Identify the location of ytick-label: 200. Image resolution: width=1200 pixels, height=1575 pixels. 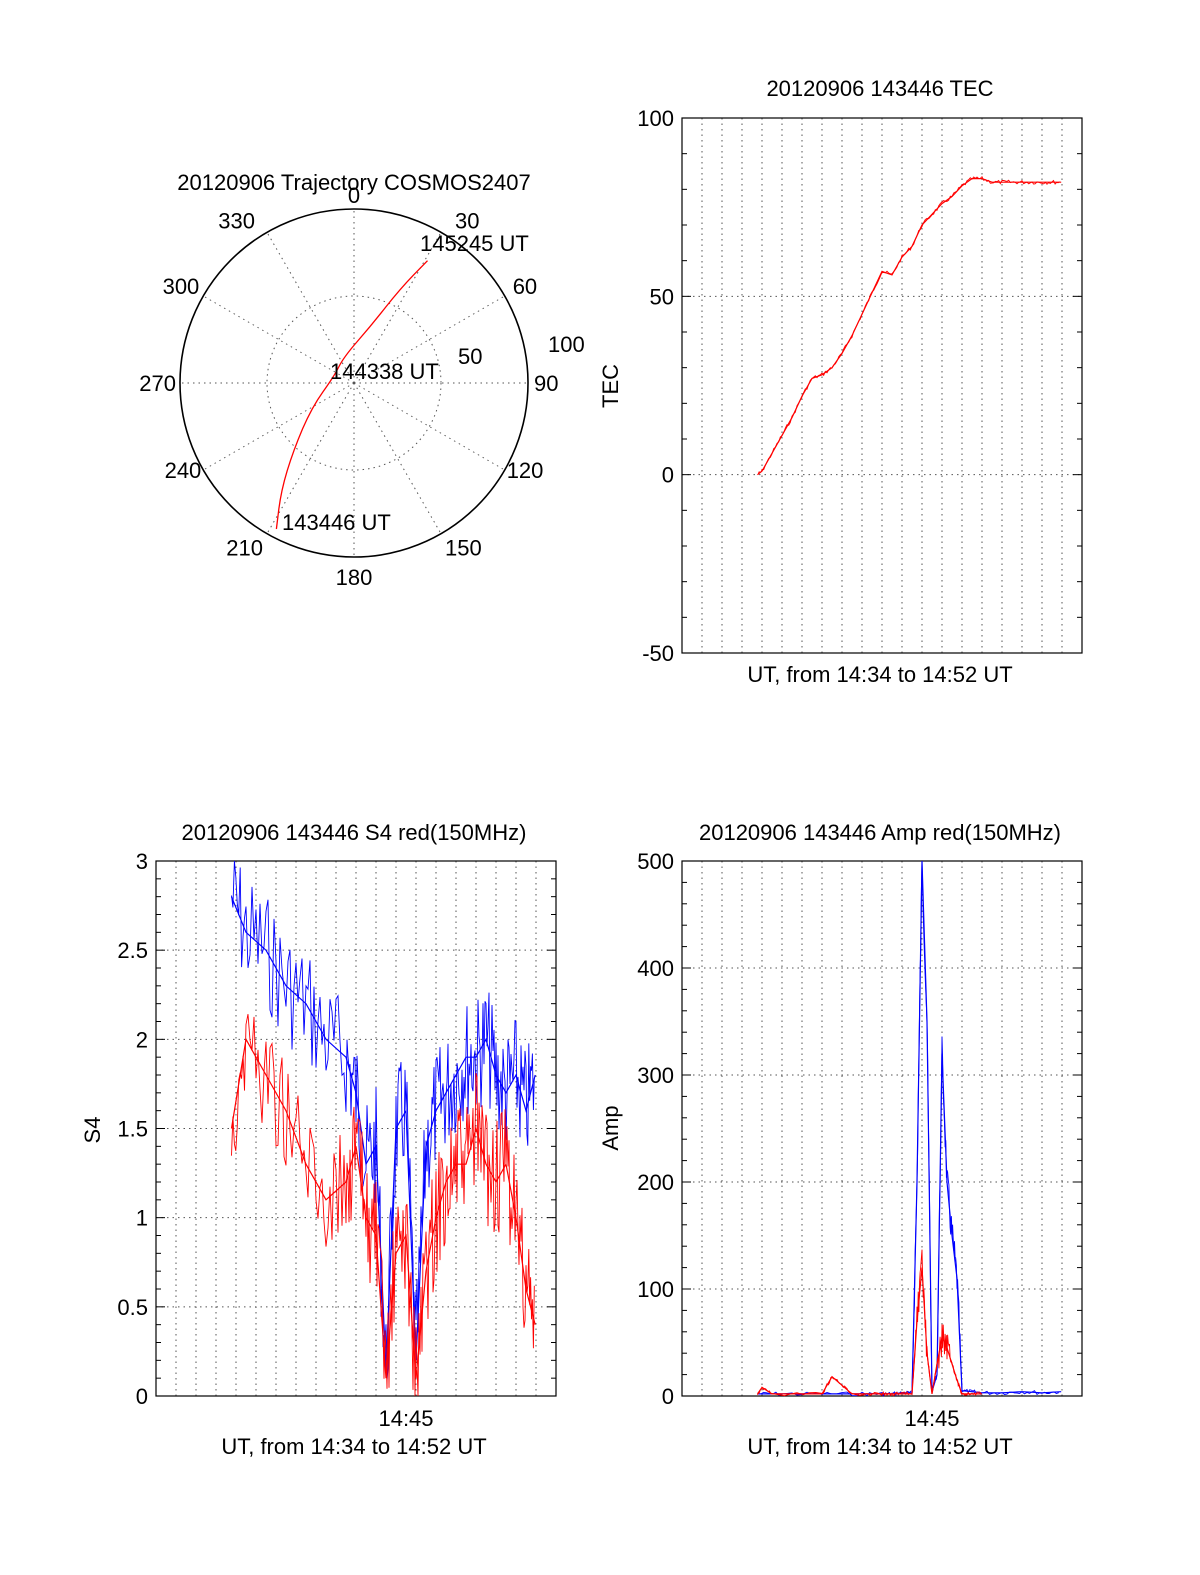
(655, 1182).